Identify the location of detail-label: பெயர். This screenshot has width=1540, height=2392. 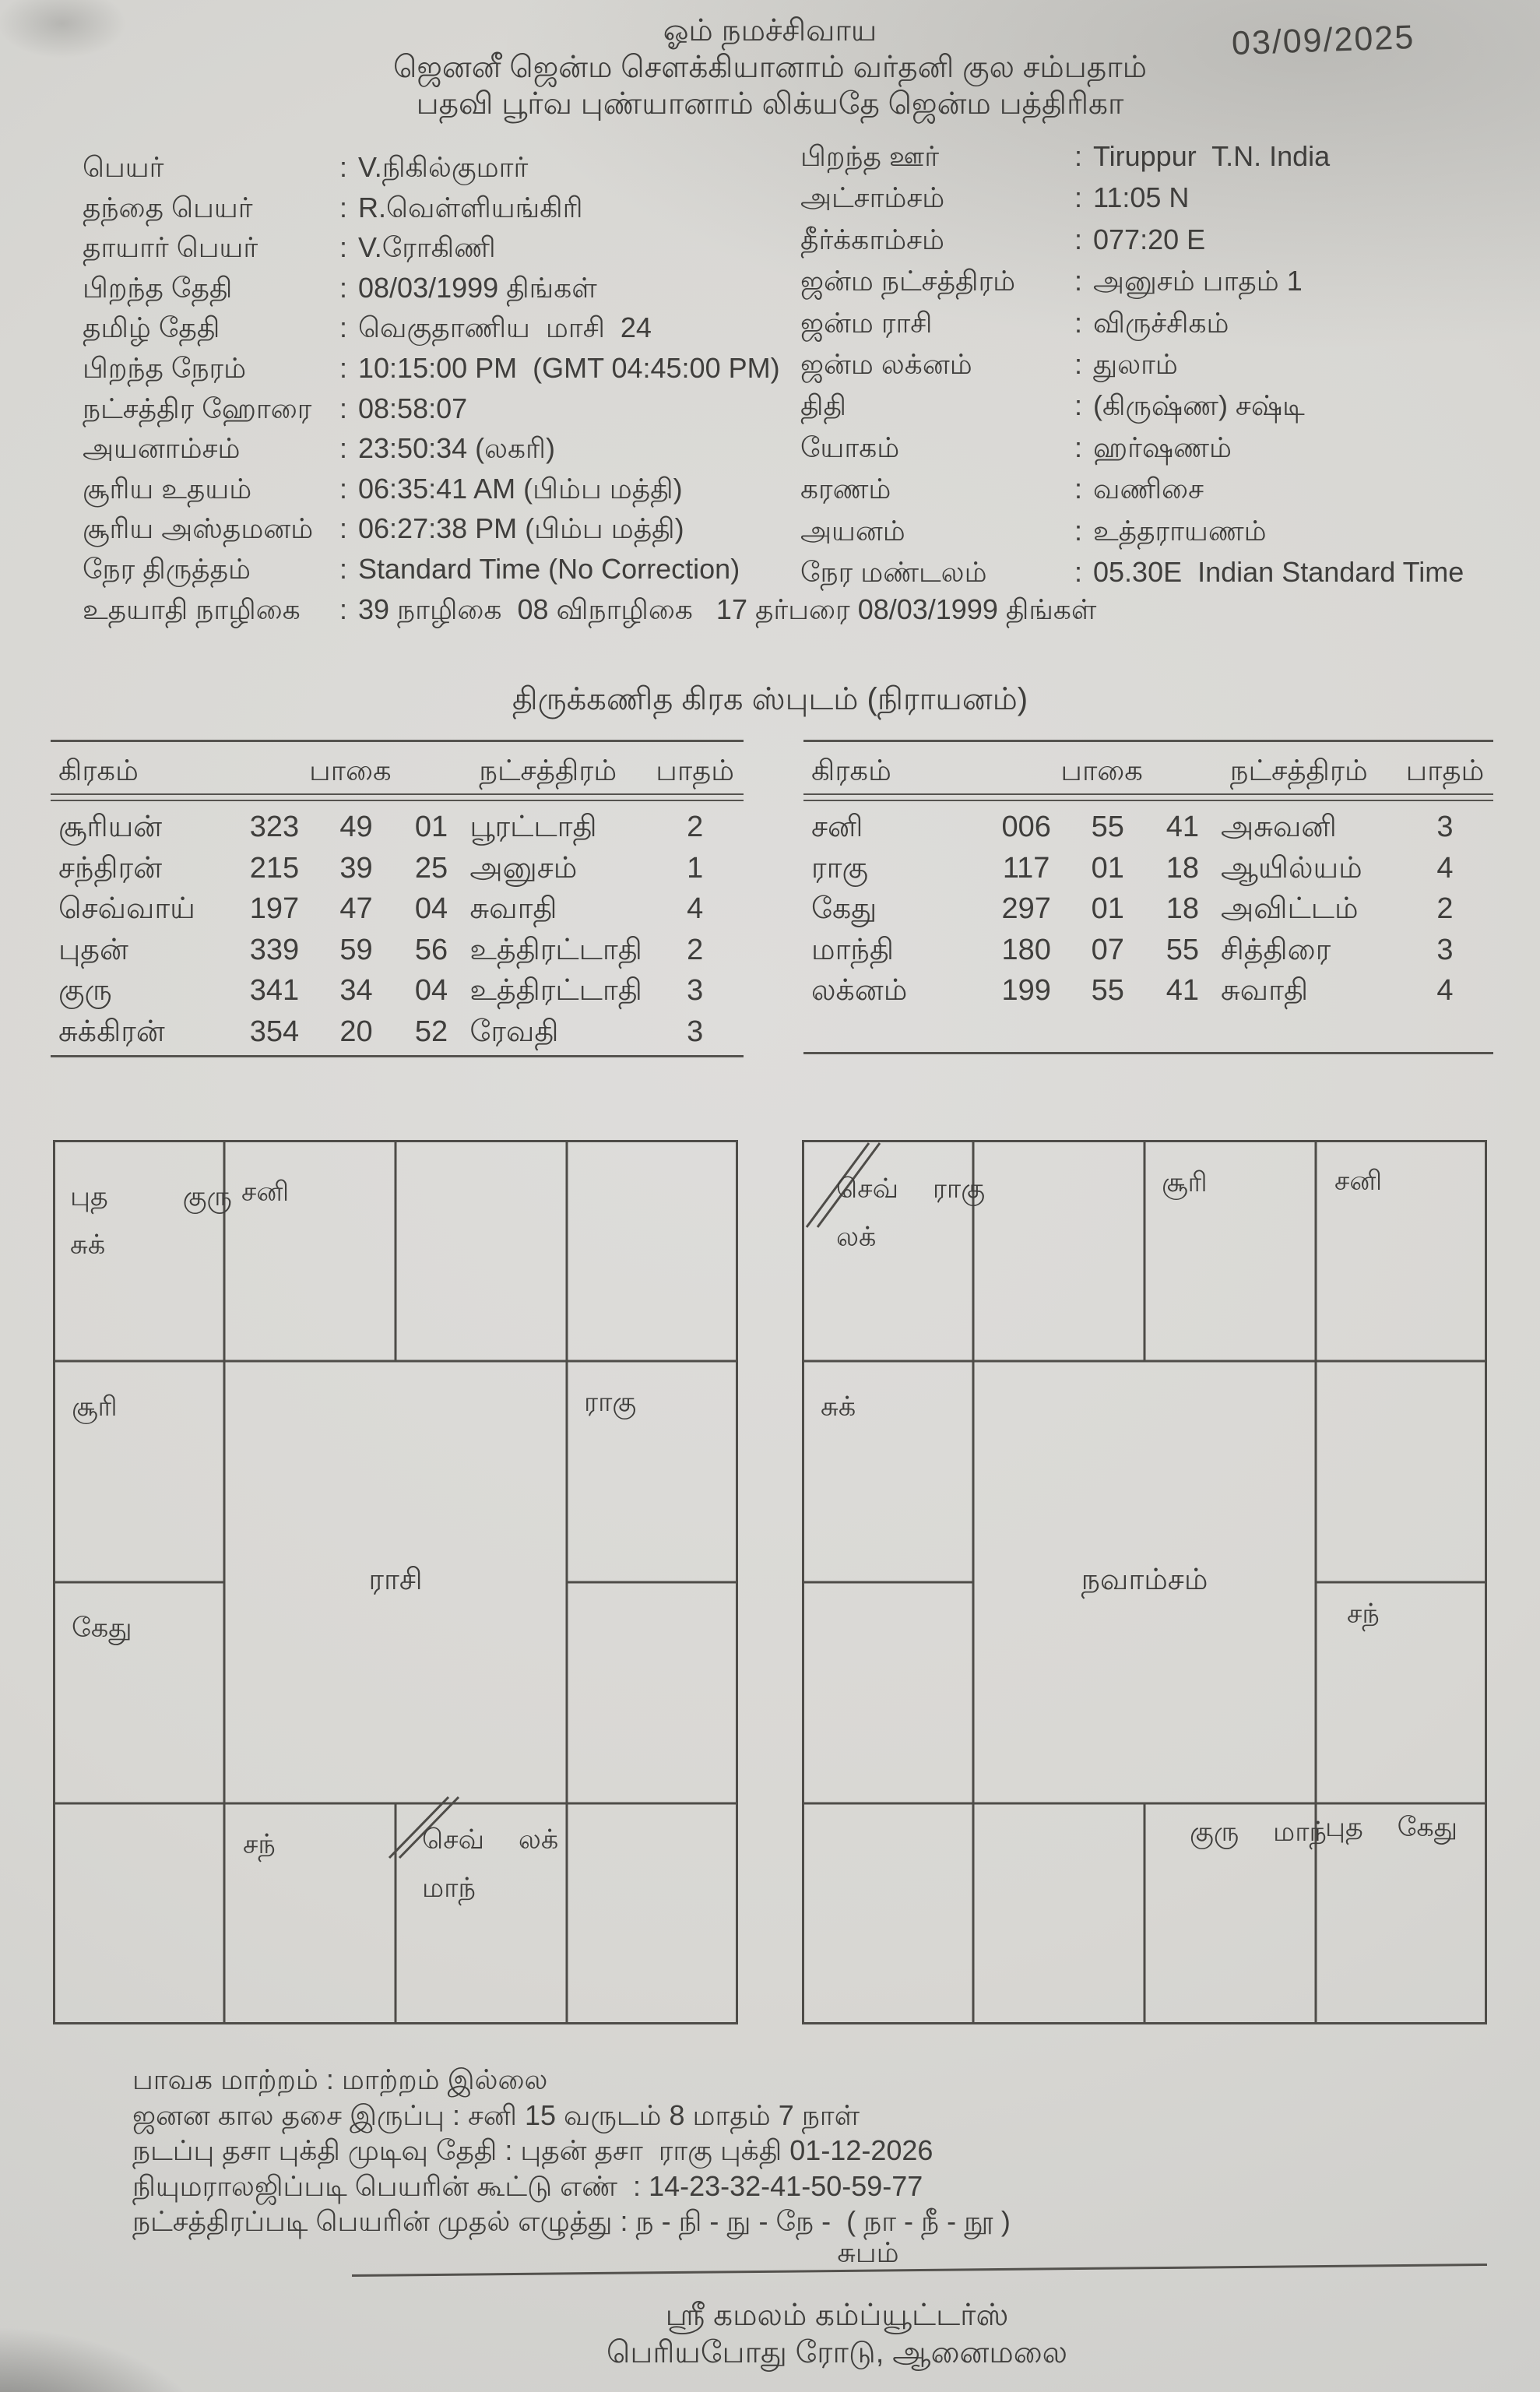
(123, 167).